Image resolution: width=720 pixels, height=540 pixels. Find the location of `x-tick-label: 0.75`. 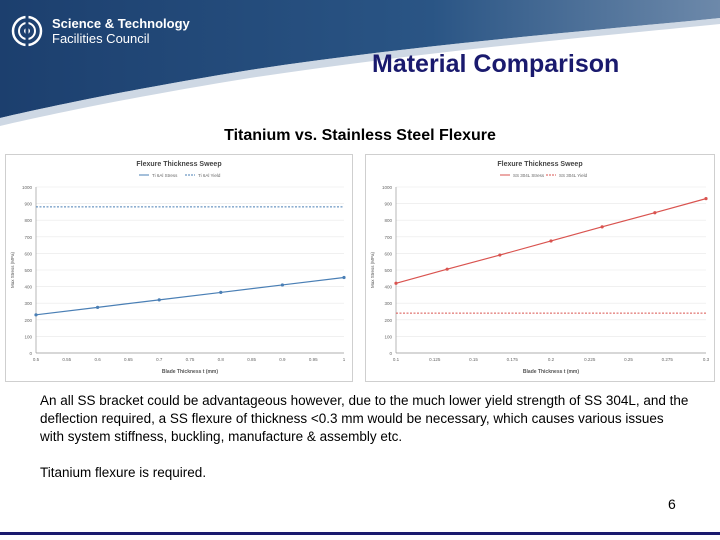

x-tick-label: 0.75 is located at coordinates (190, 359).